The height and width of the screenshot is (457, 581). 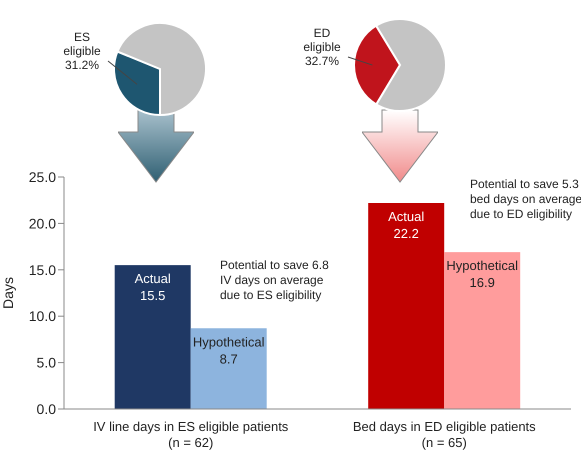 I want to click on data-label: 32.7%, so click(x=322, y=61).